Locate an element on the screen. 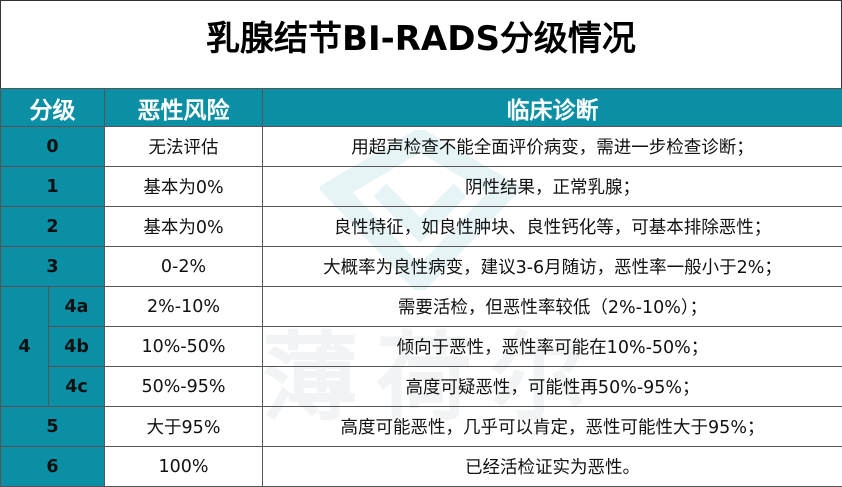 The width and height of the screenshot is (842, 487). subgrade-cell: 4c is located at coordinates (77, 387).